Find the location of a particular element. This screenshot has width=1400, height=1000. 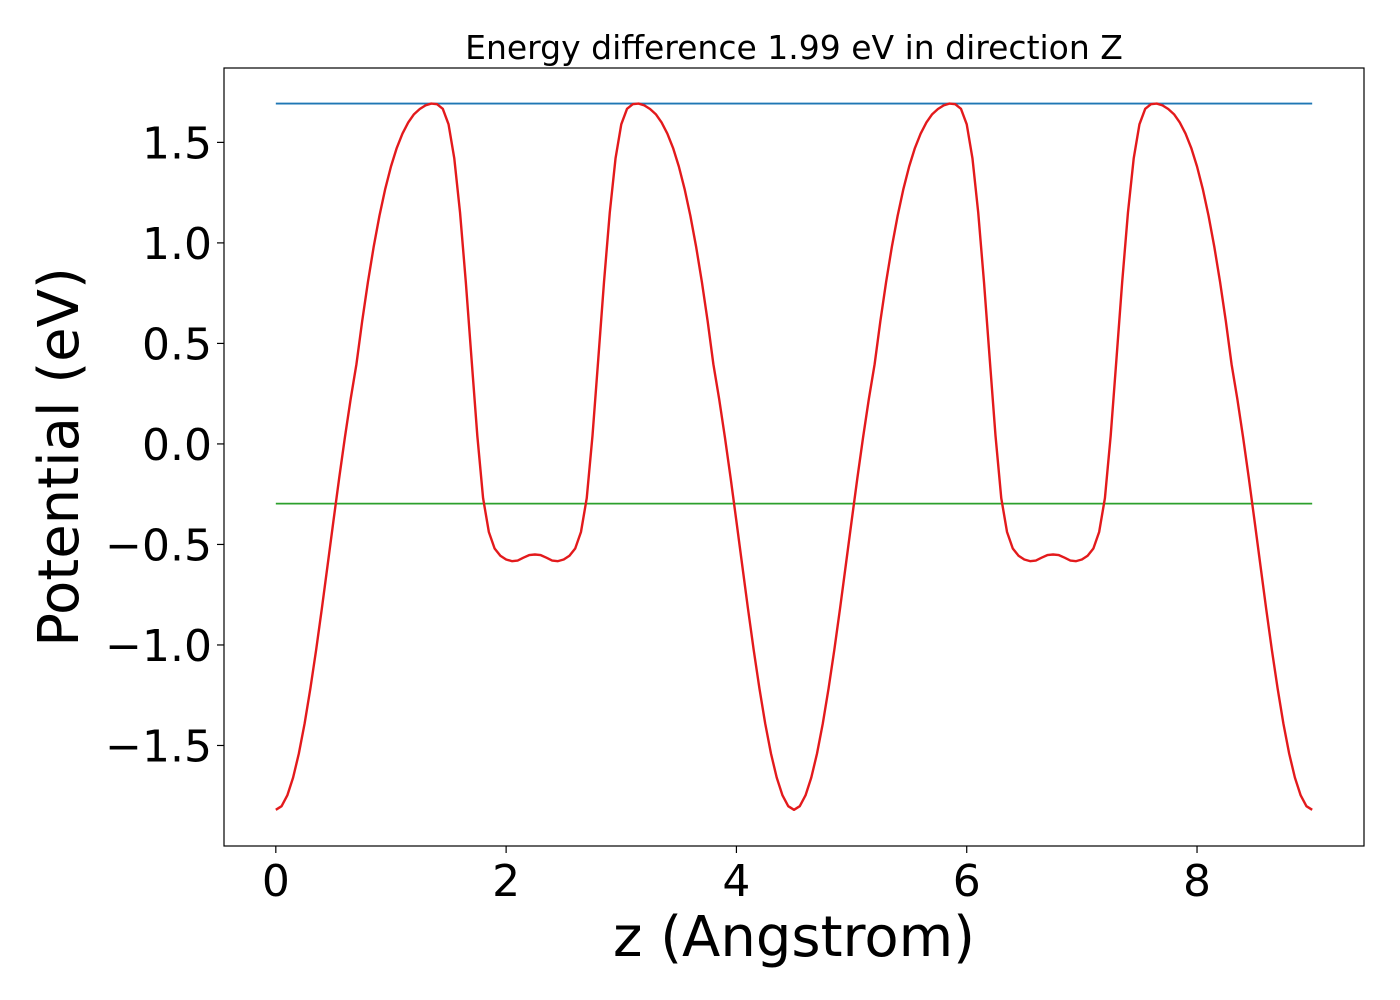

y-tick-label: 0.5 is located at coordinates (177, 344).